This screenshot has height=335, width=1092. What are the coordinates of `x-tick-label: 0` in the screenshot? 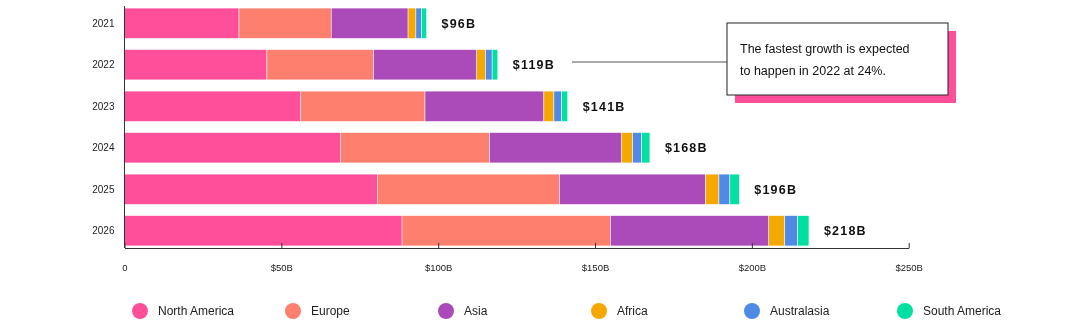 It's located at (125, 268).